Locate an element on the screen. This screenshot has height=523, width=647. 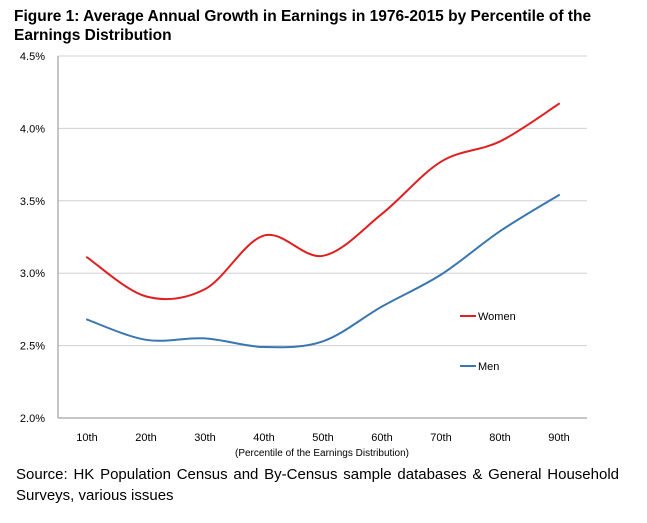
x-tick-label: 70th is located at coordinates (440, 438).